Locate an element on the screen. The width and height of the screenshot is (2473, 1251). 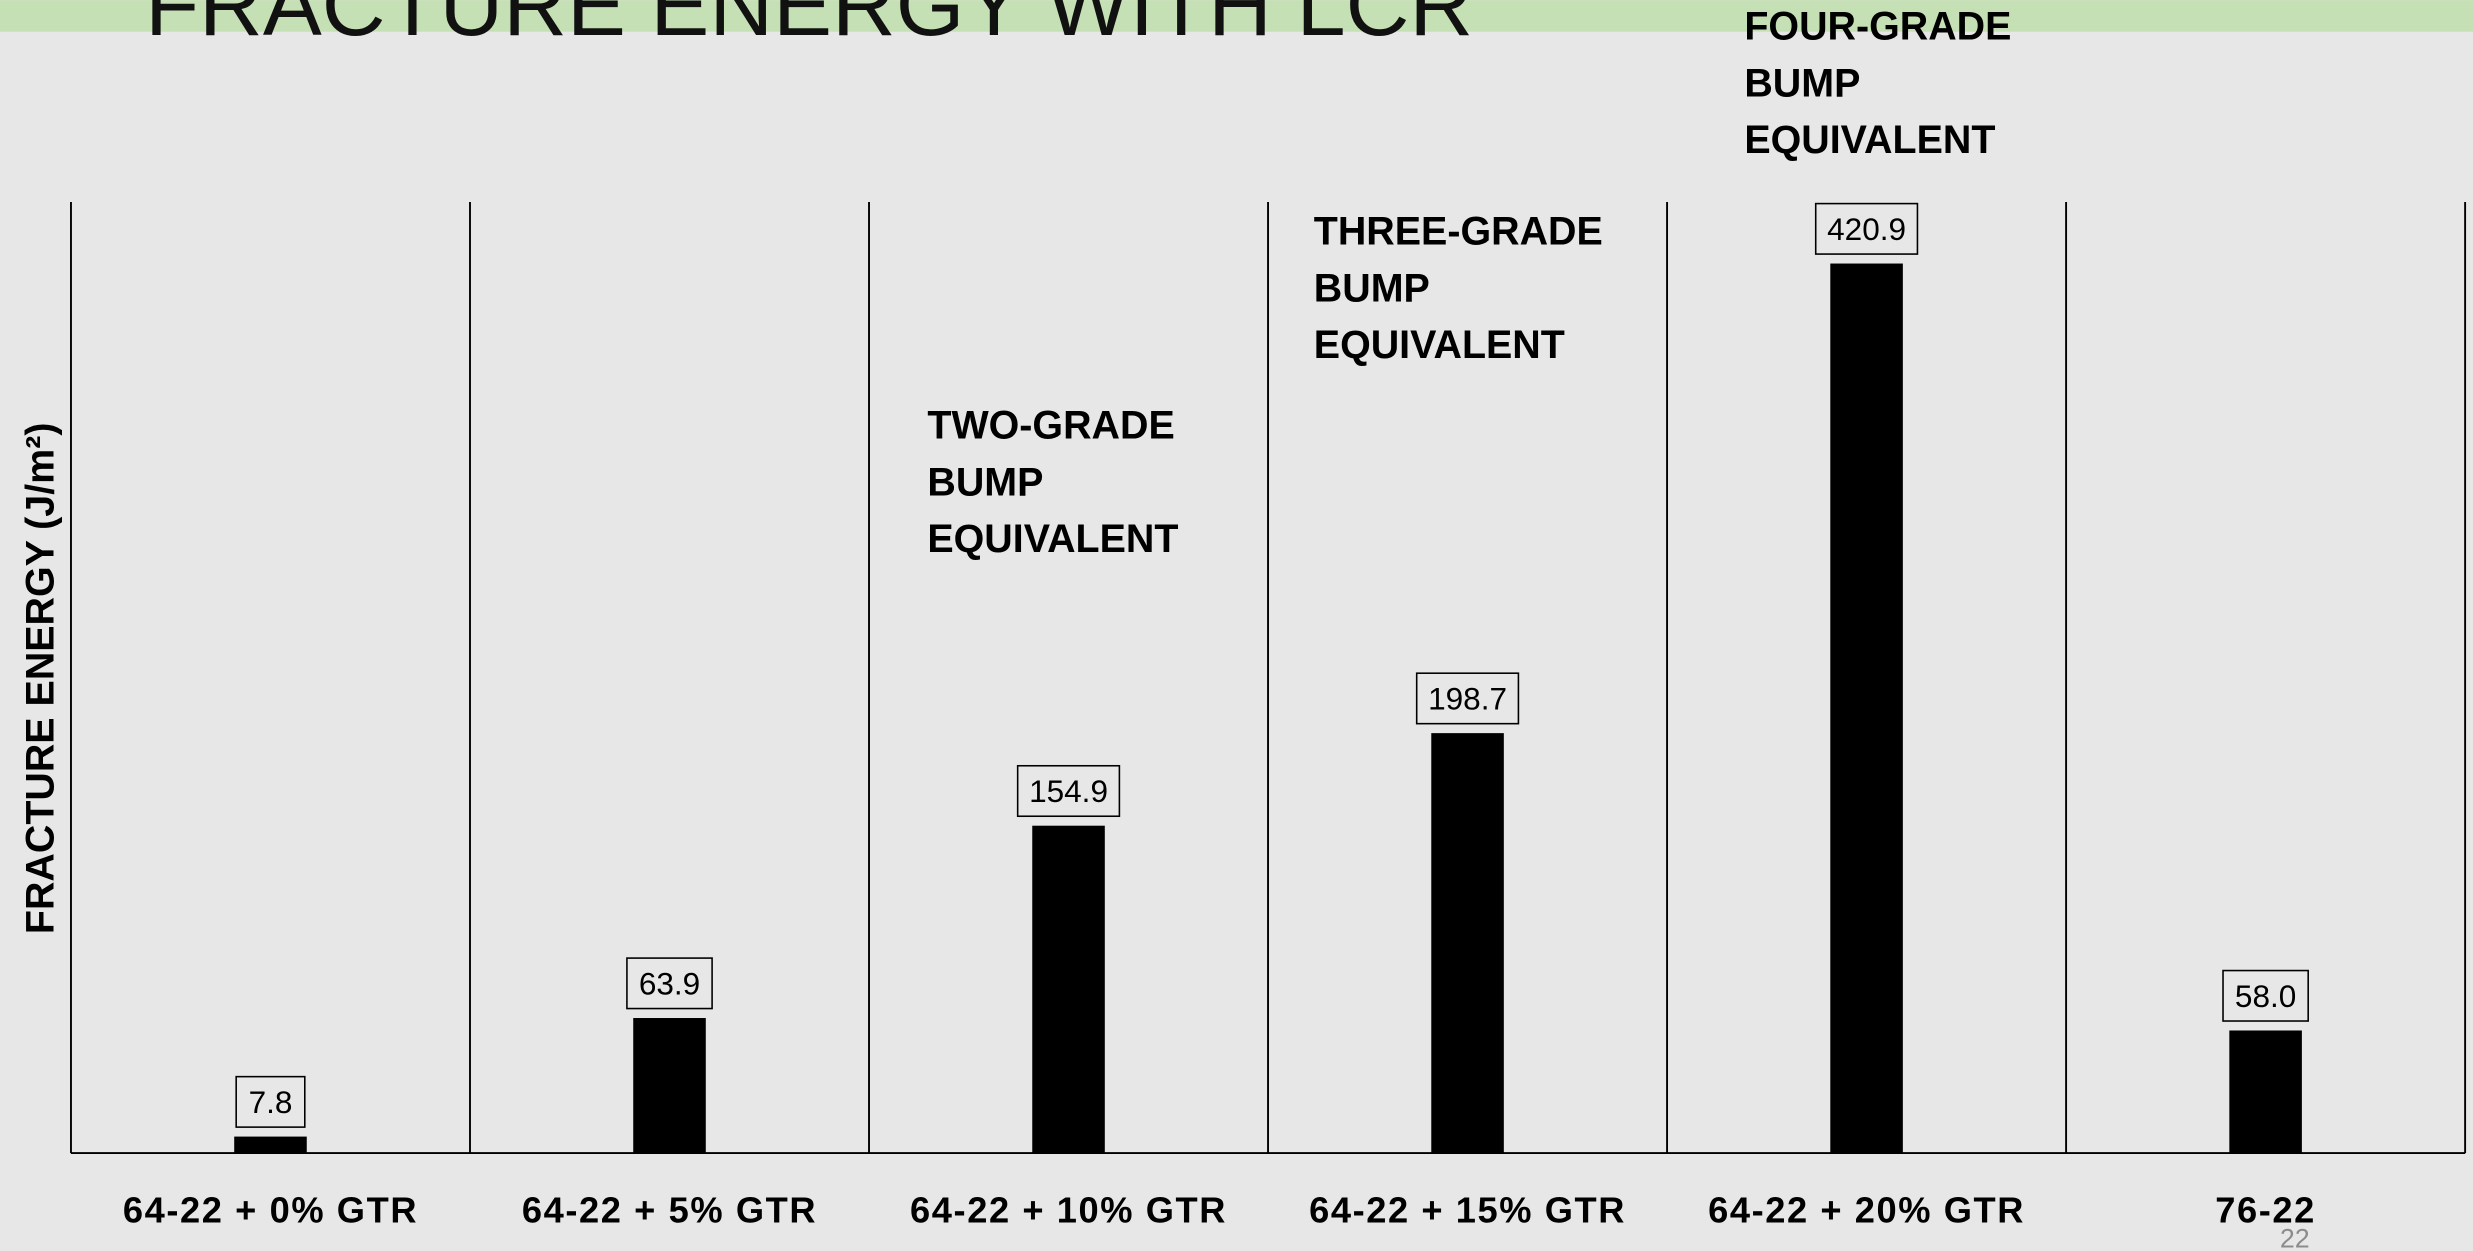
data-label: 154.9 is located at coordinates (1068, 791).